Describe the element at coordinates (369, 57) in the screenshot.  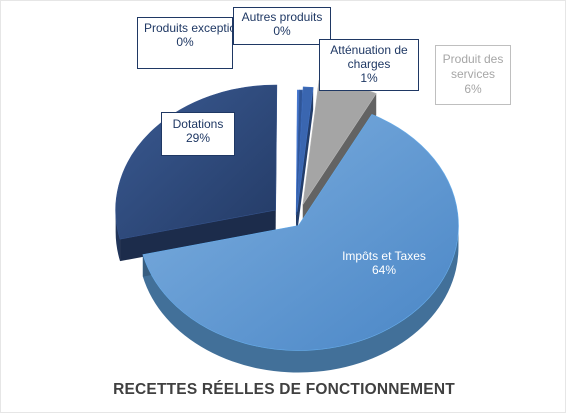
I see `label-attenuation-charges-name: Atténuation de charges` at that location.